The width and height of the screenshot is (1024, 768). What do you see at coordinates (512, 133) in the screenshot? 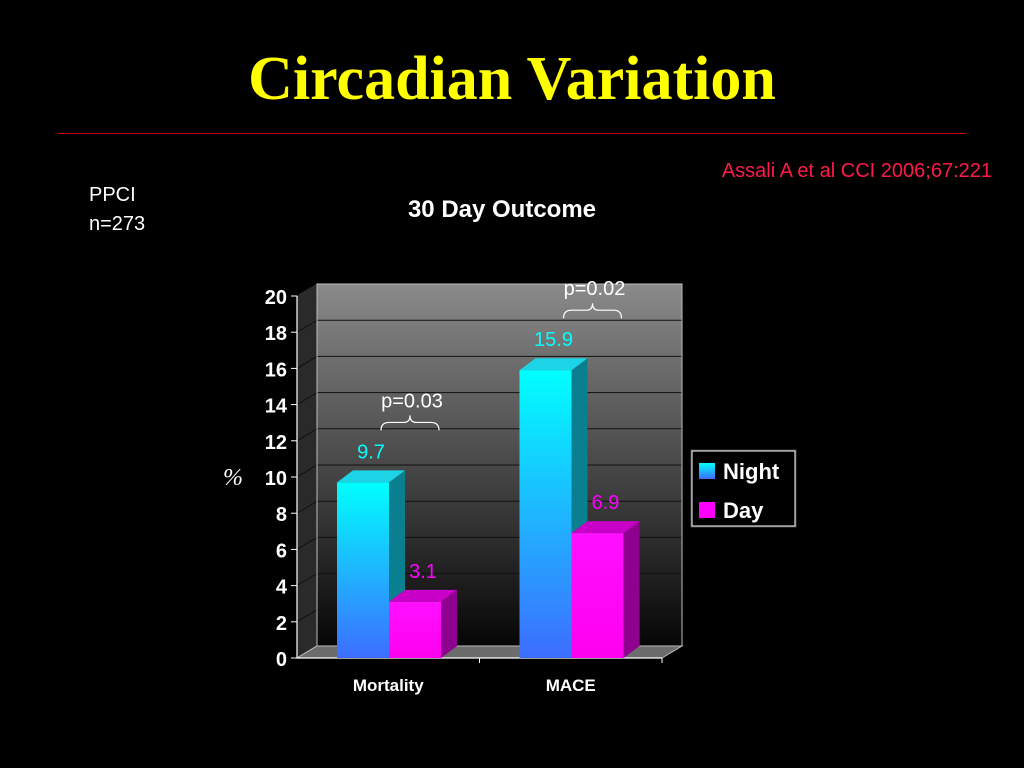
I see `title-divider` at bounding box center [512, 133].